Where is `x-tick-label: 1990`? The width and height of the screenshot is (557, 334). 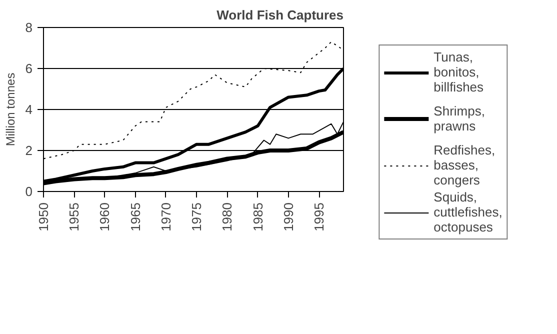
x-tick-label: 1990 is located at coordinates (288, 217).